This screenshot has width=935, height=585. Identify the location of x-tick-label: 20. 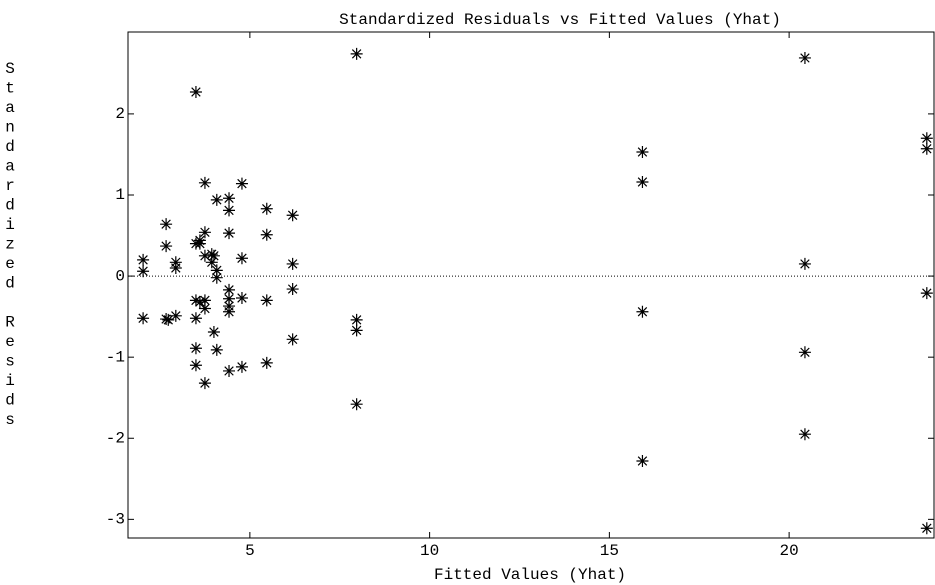
(789, 551).